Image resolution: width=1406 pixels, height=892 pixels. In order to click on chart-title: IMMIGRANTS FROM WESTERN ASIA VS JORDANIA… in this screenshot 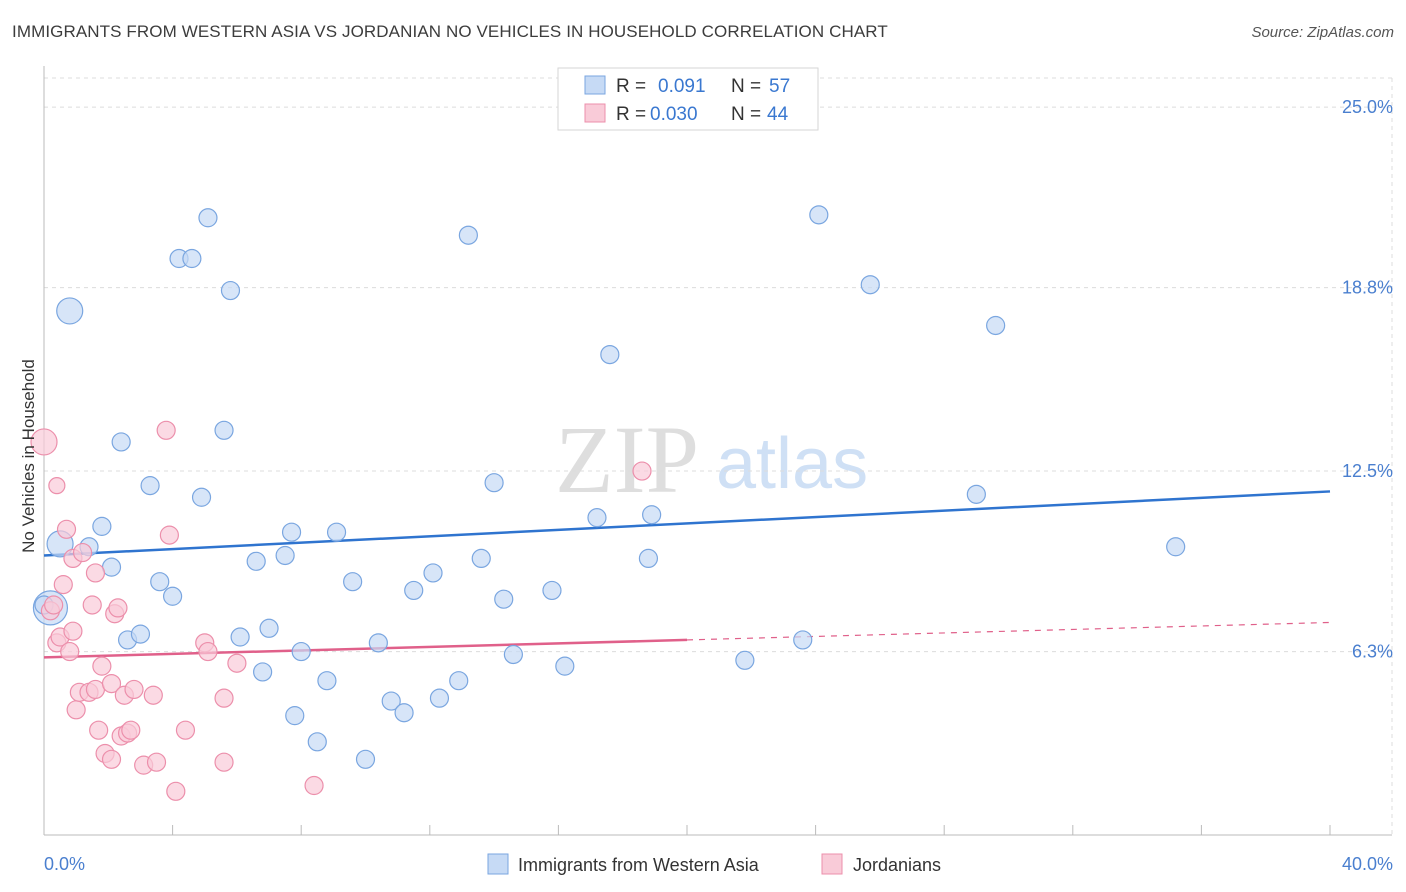, I will do `click(450, 31)`.